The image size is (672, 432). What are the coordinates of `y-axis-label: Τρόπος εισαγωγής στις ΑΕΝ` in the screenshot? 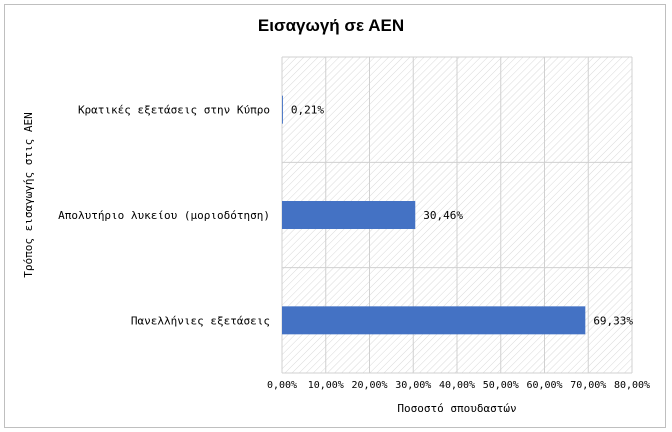 It's located at (28, 195).